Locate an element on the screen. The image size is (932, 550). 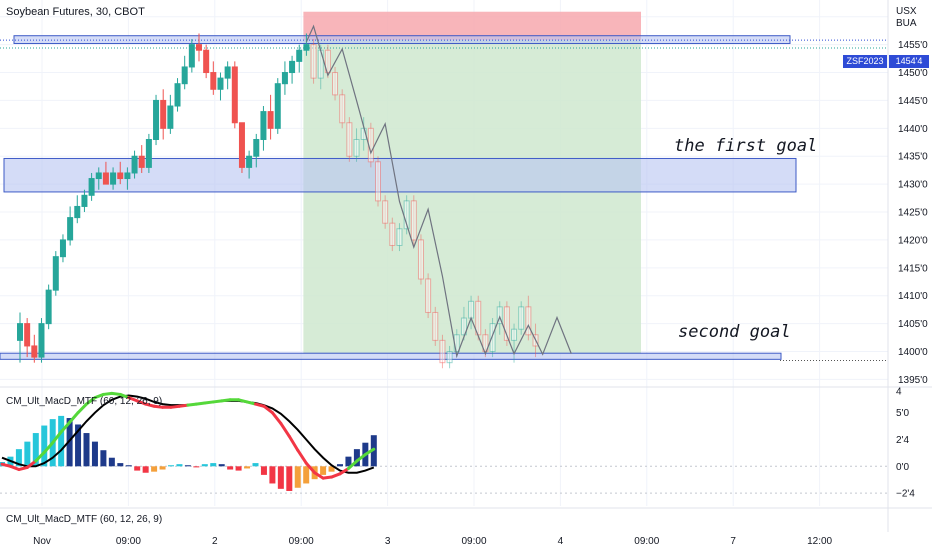
symbol-title: Soybean Futures, 30, CBOT is located at coordinates (75, 12).